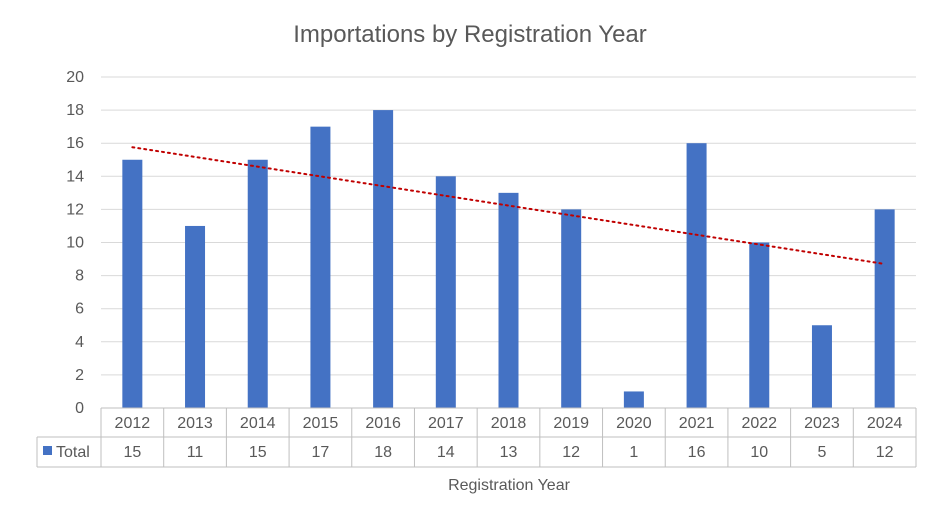 This screenshot has height=521, width=940. What do you see at coordinates (446, 423) in the screenshot?
I see `x-tick-label: 2017` at bounding box center [446, 423].